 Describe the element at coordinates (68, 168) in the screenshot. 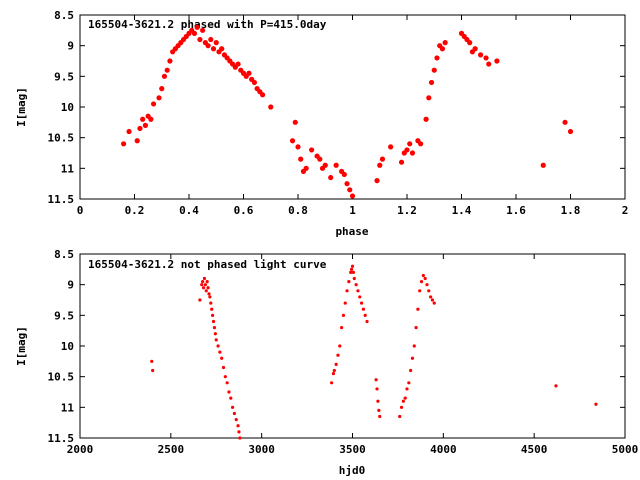

I see `y-tick-label: 11` at that location.